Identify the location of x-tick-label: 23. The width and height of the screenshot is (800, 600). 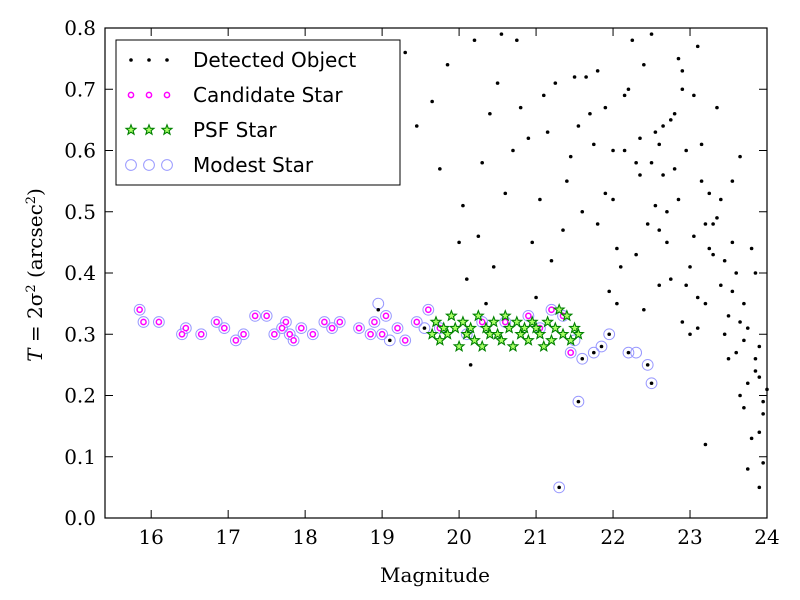
(689, 537).